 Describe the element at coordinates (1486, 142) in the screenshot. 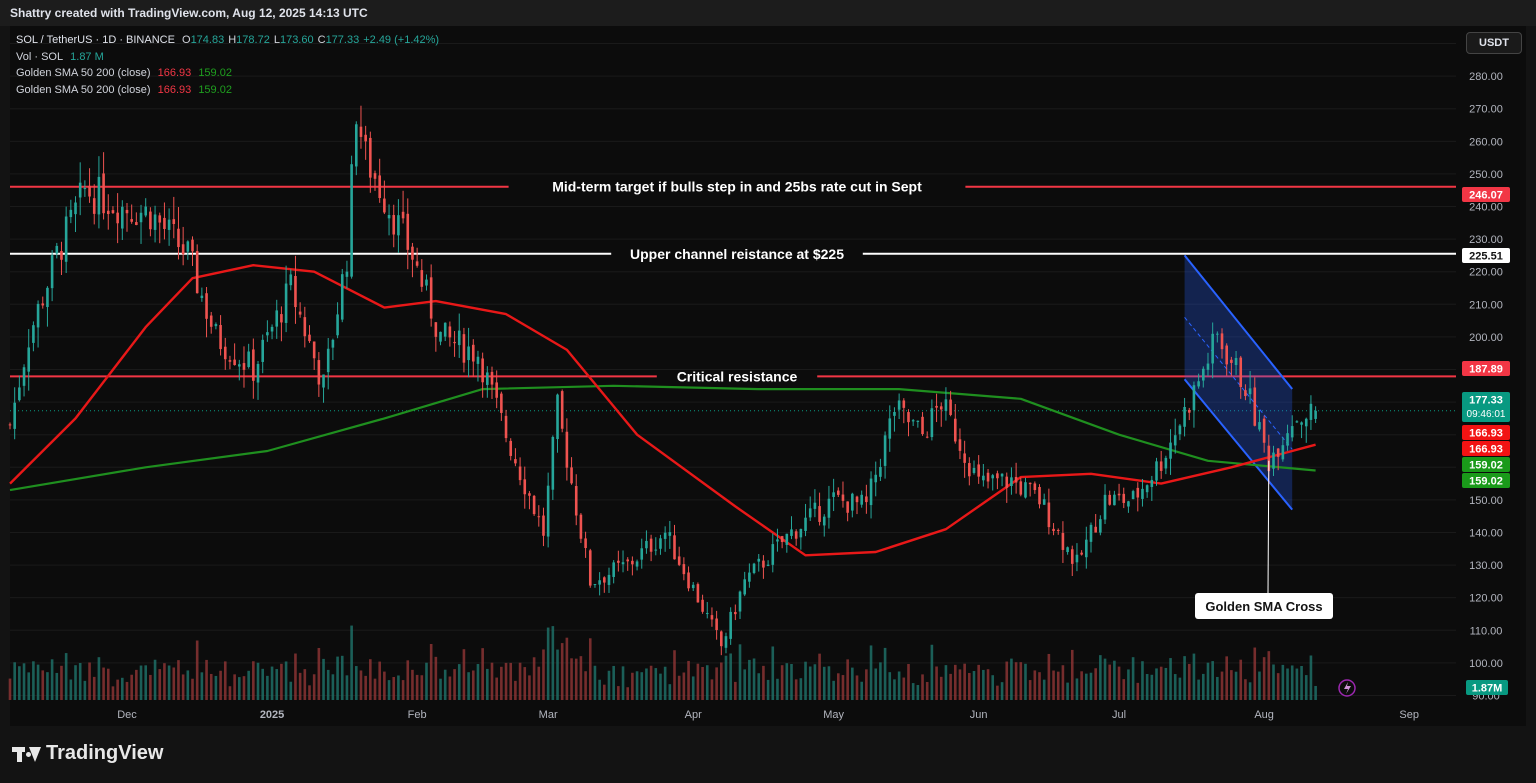

I see `price-tick-label: 260.00` at that location.